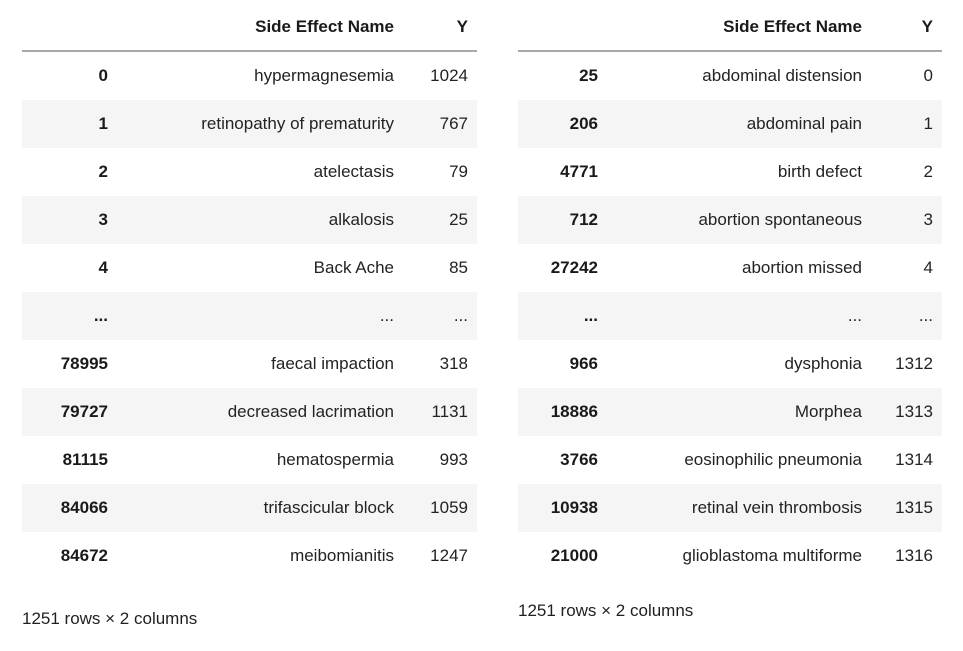 The width and height of the screenshot is (963, 651). Describe the element at coordinates (914, 555) in the screenshot. I see `y-value-cell: 1316` at that location.